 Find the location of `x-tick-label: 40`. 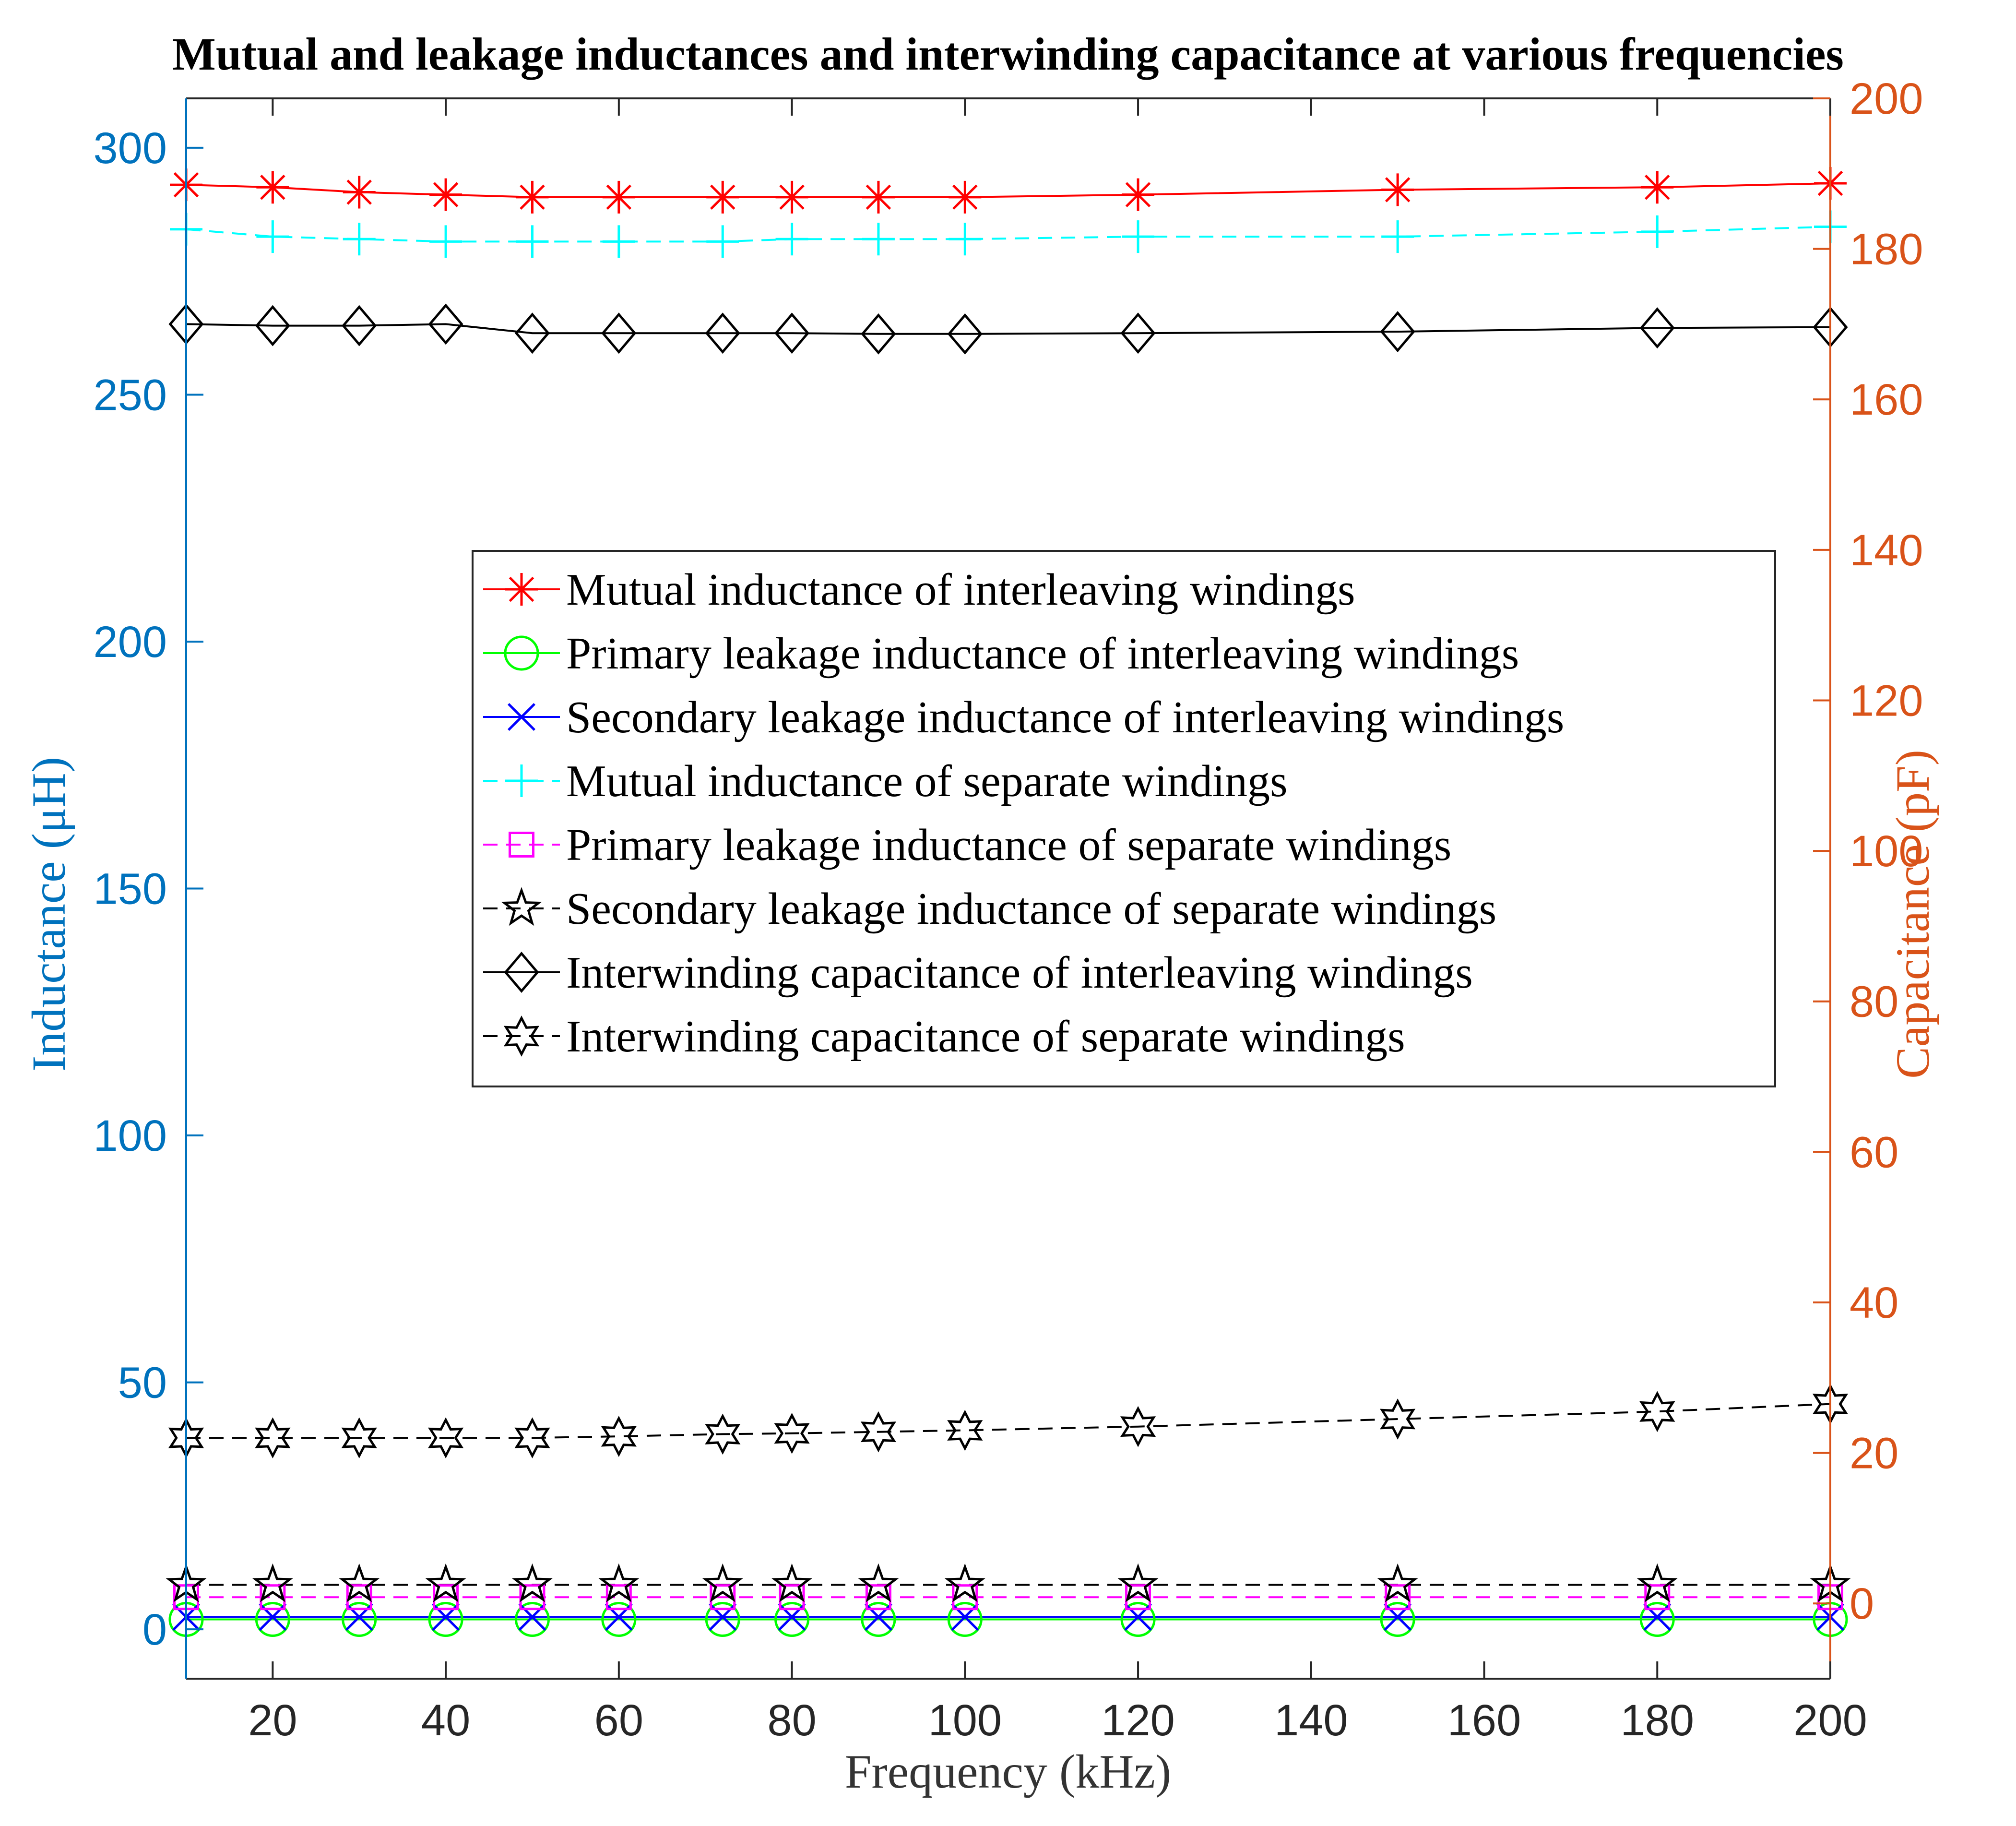

x-tick-label: 40 is located at coordinates (445, 1720).